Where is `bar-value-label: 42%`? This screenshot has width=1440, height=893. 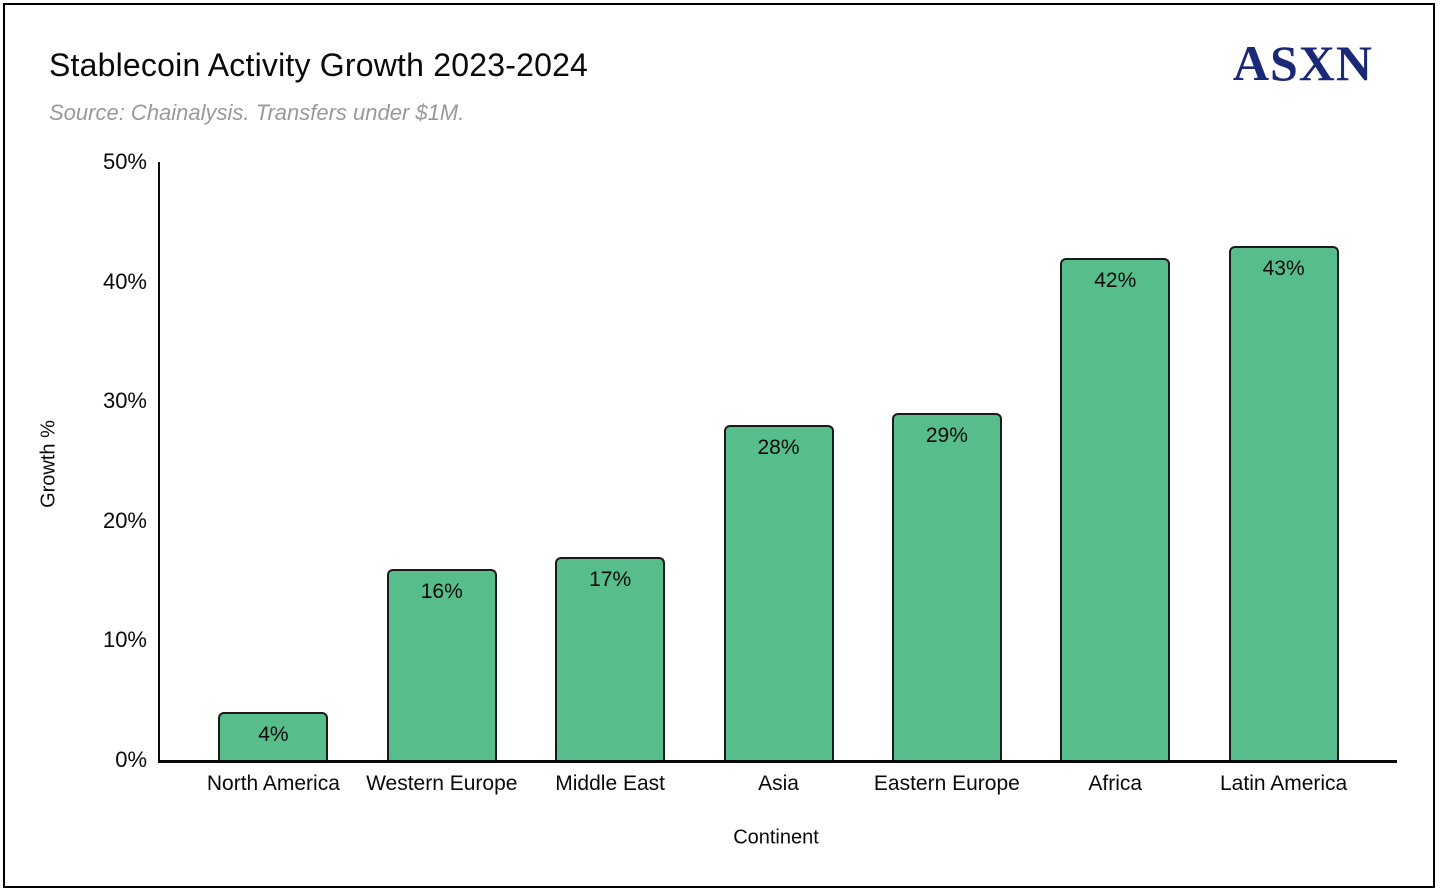
bar-value-label: 42% is located at coordinates (1115, 280).